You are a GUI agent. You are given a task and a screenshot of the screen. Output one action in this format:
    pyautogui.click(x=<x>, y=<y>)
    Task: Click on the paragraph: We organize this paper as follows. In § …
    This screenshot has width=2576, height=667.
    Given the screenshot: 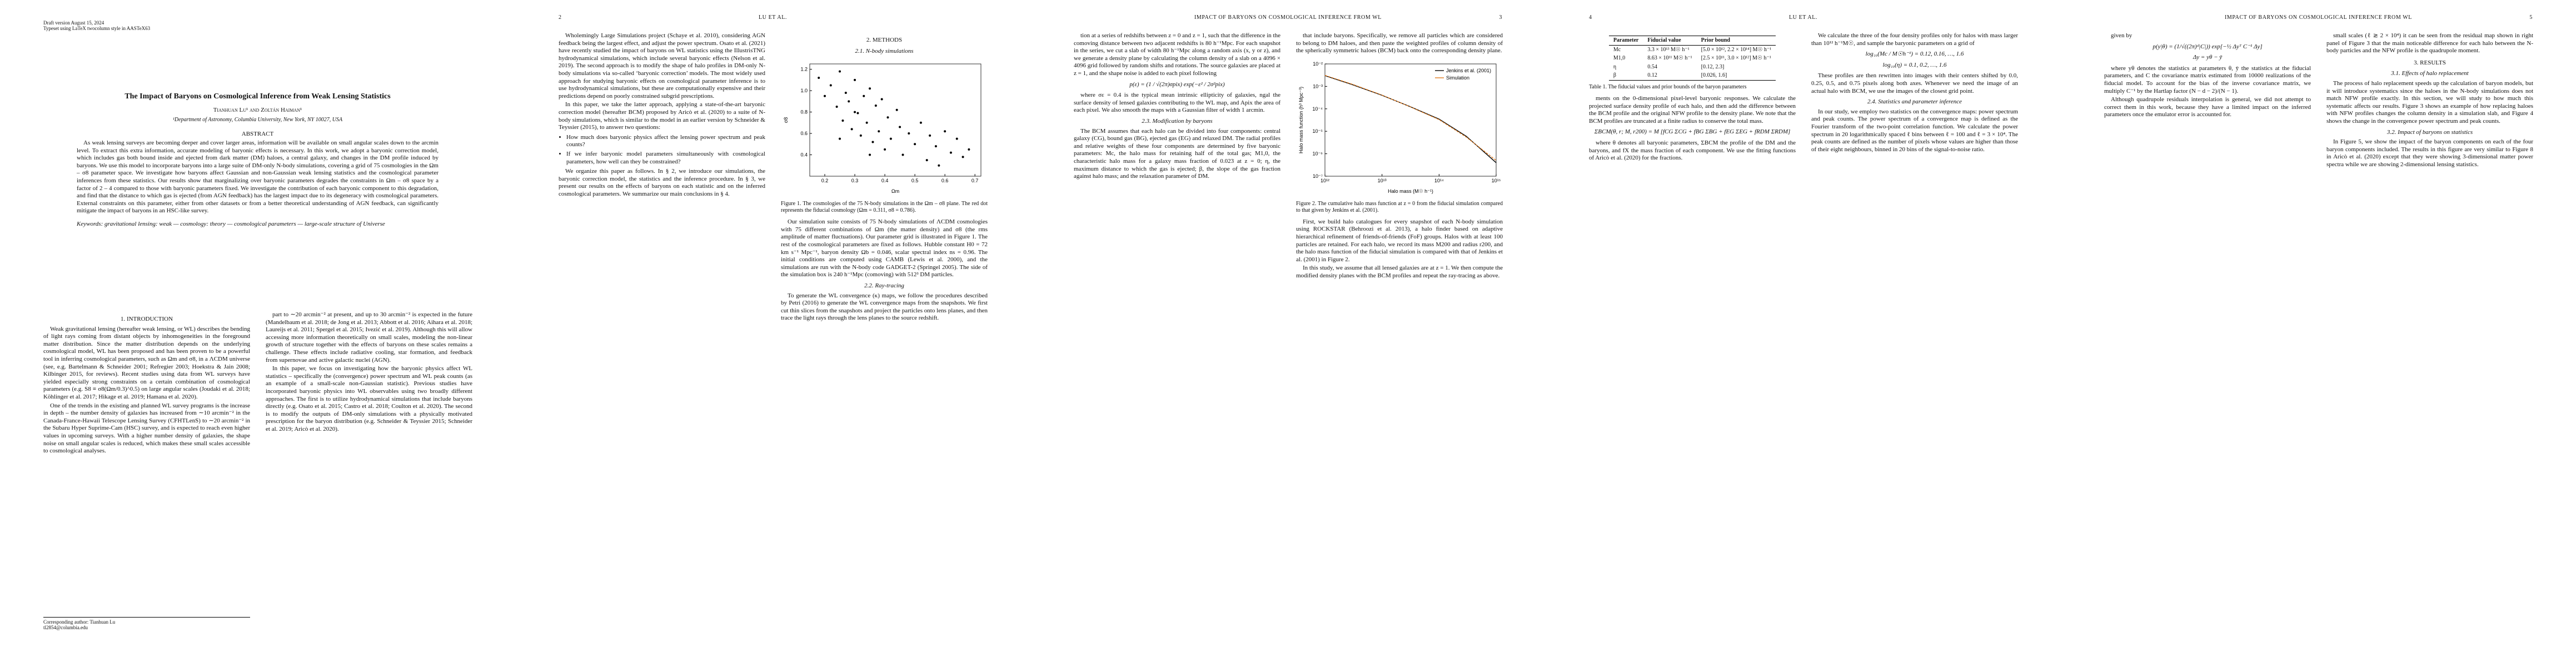 What is the action you would take?
    pyautogui.click(x=662, y=182)
    